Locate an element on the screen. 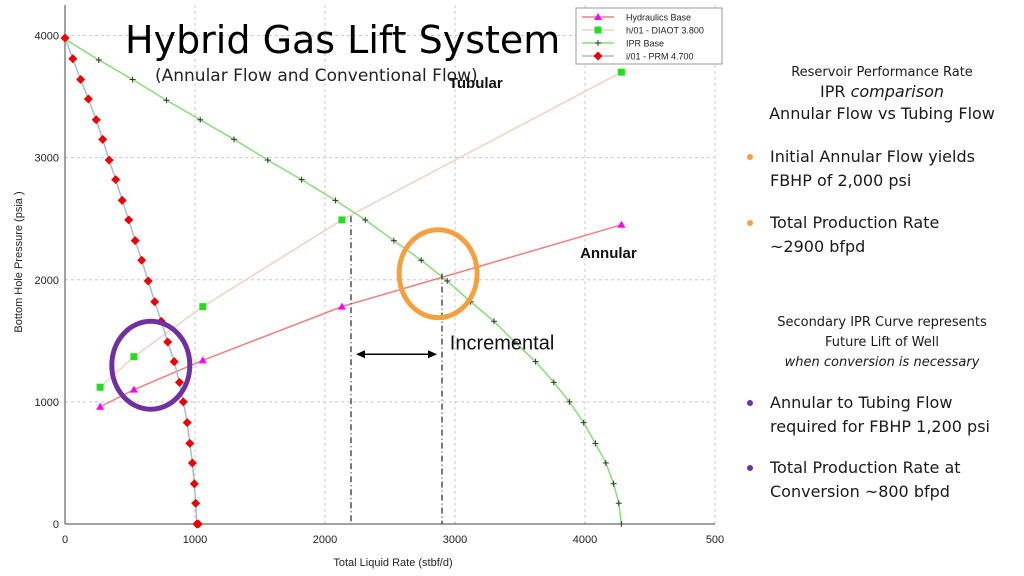 The image size is (1024, 576). legend-entry: IPR Base is located at coordinates (645, 44).